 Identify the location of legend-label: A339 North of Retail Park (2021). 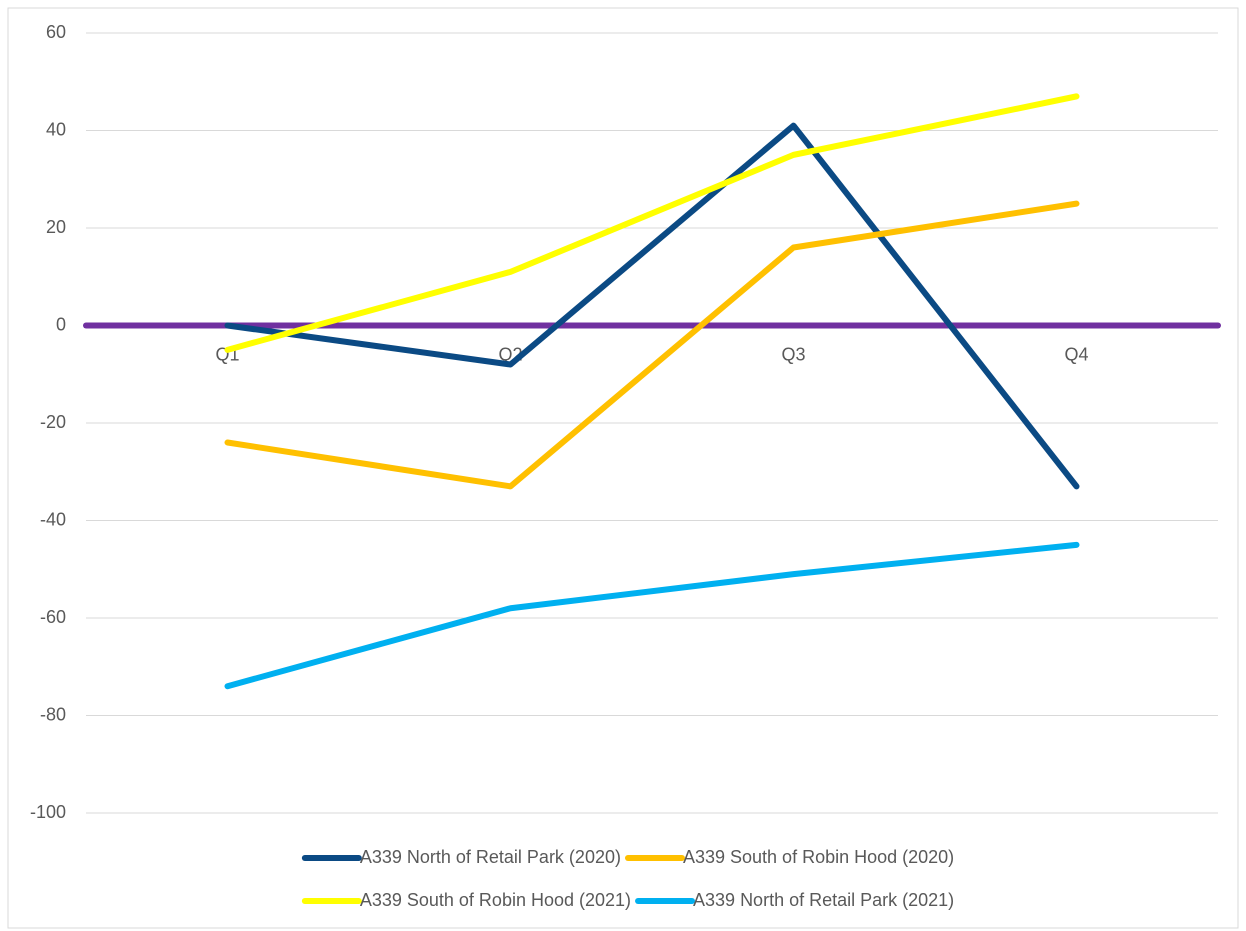
(823, 900).